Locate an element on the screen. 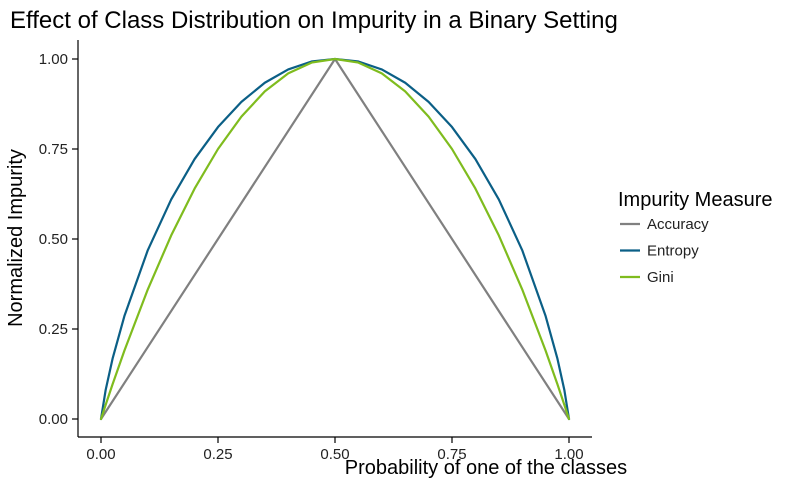 This screenshot has height=494, width=800. x-tick-label: 0.25 is located at coordinates (217, 454).